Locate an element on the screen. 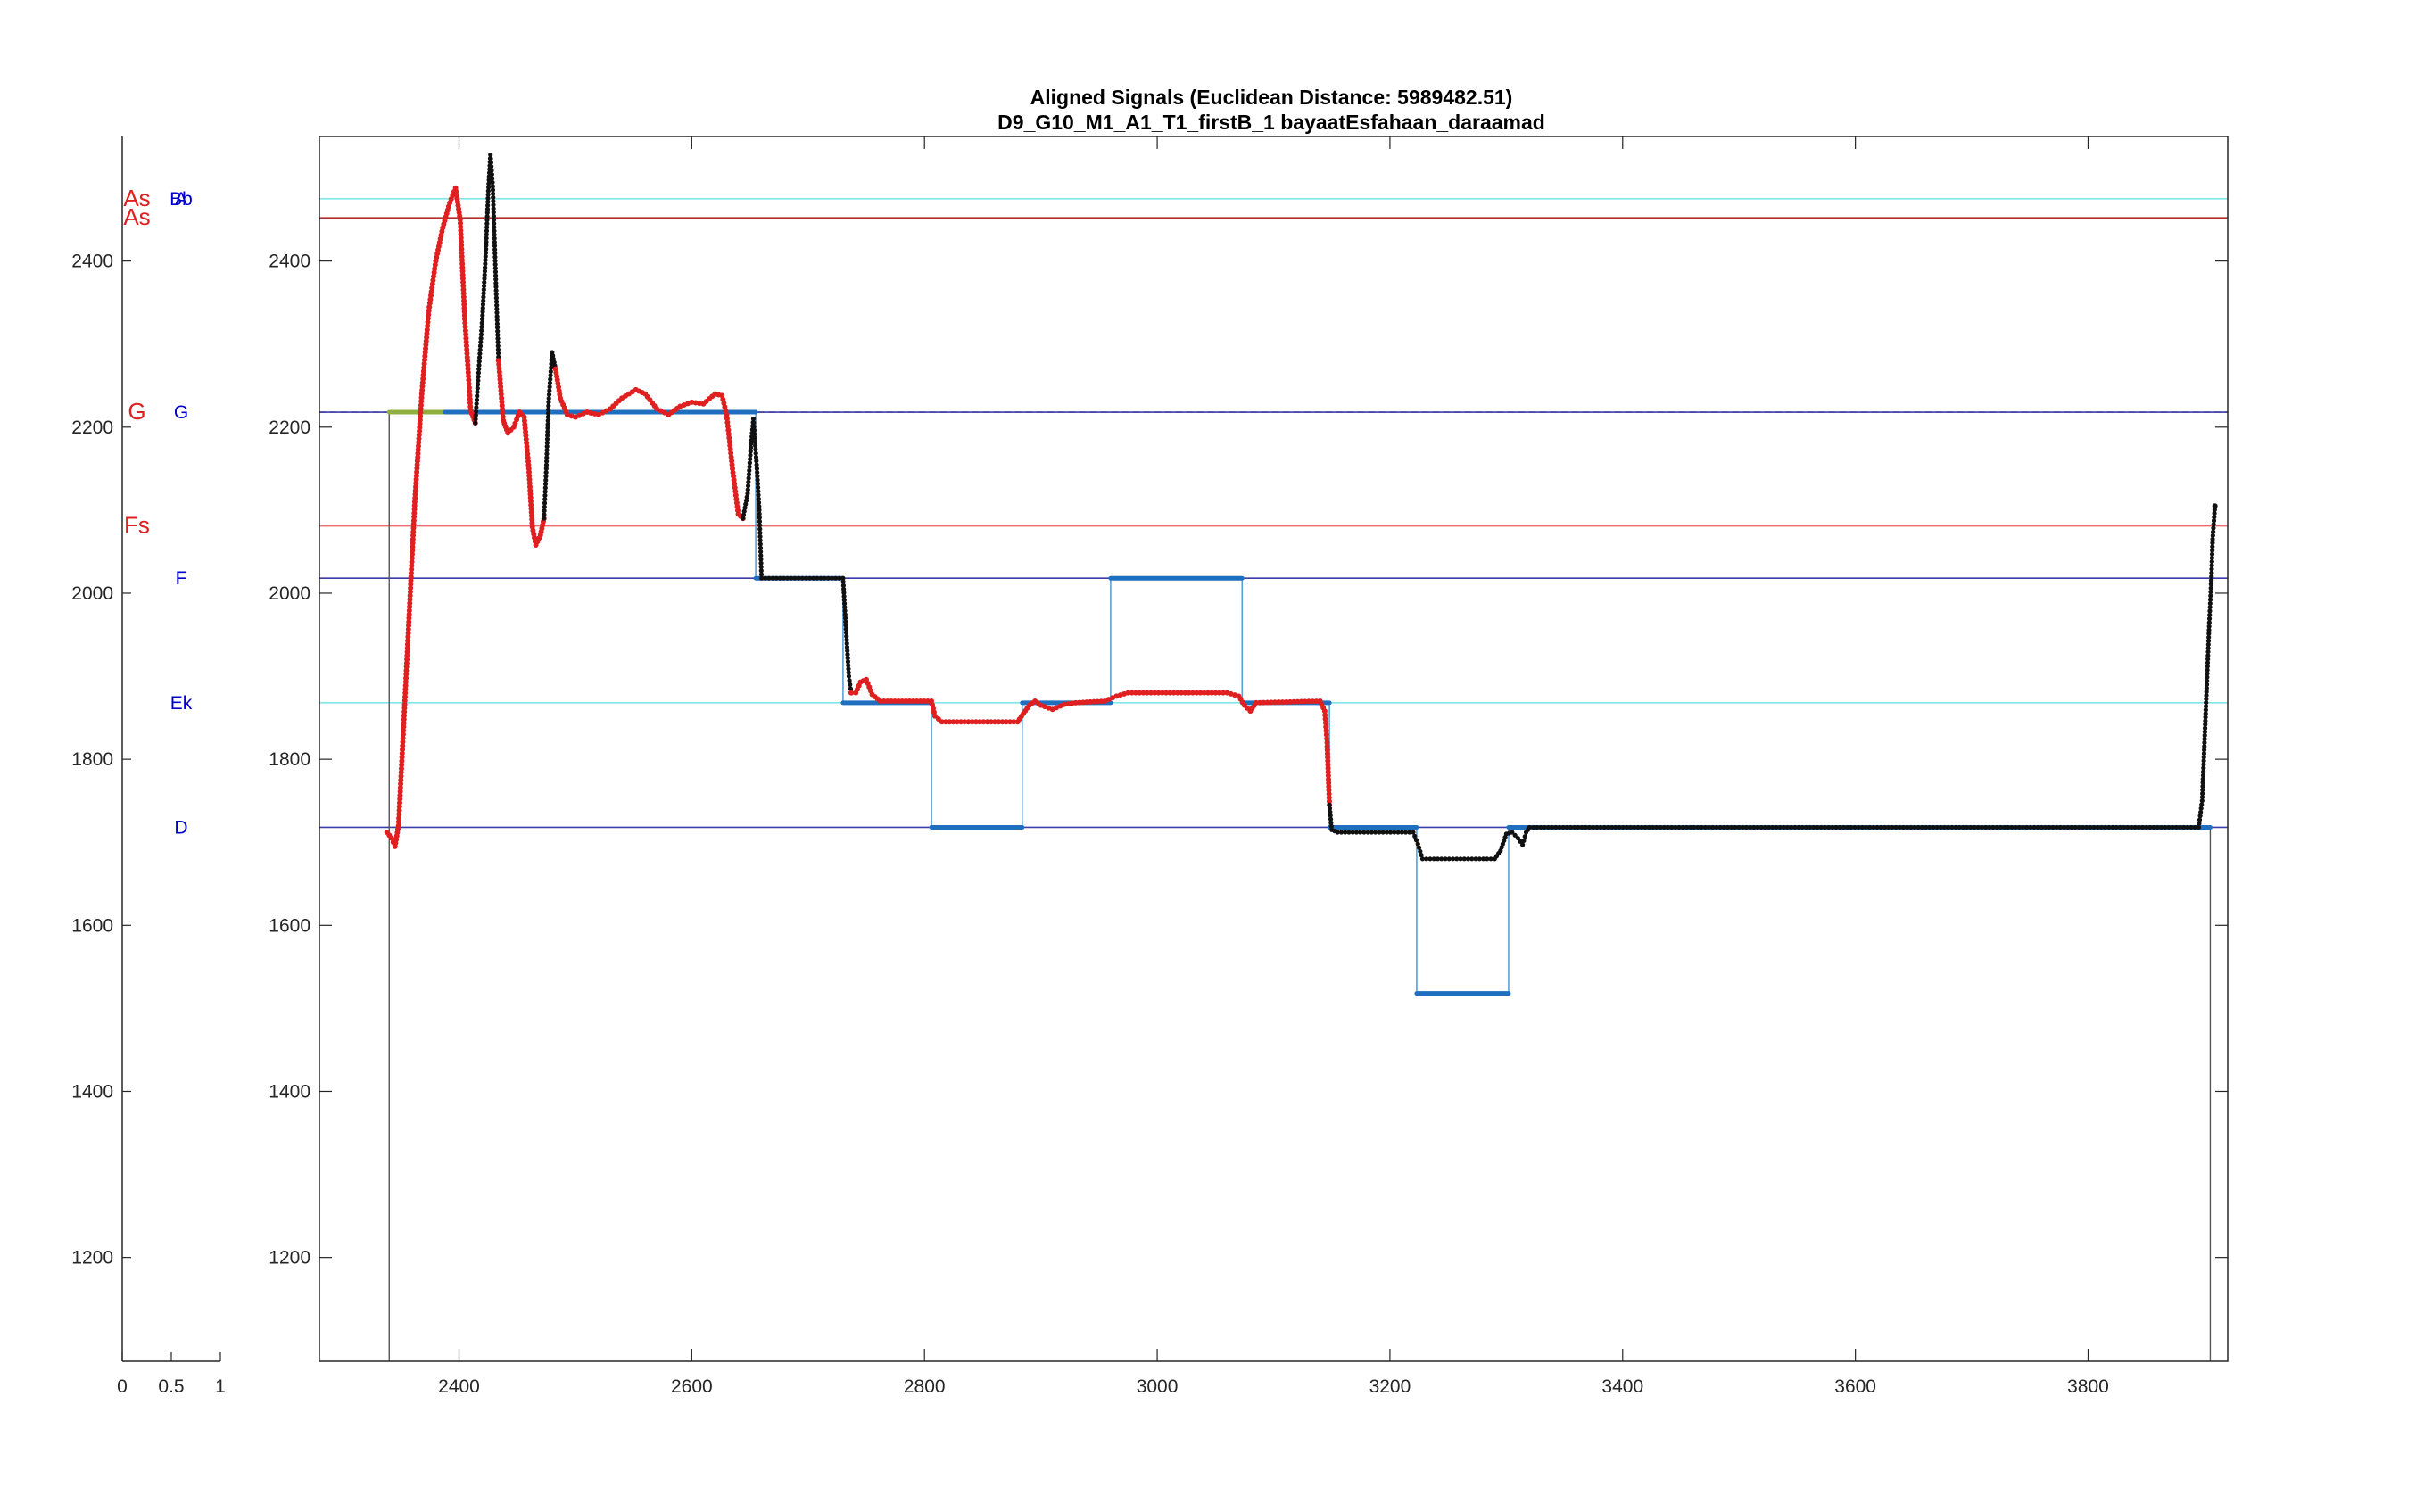 This screenshot has width=2416, height=1512. x-tick-label: 2800 is located at coordinates (925, 1386).